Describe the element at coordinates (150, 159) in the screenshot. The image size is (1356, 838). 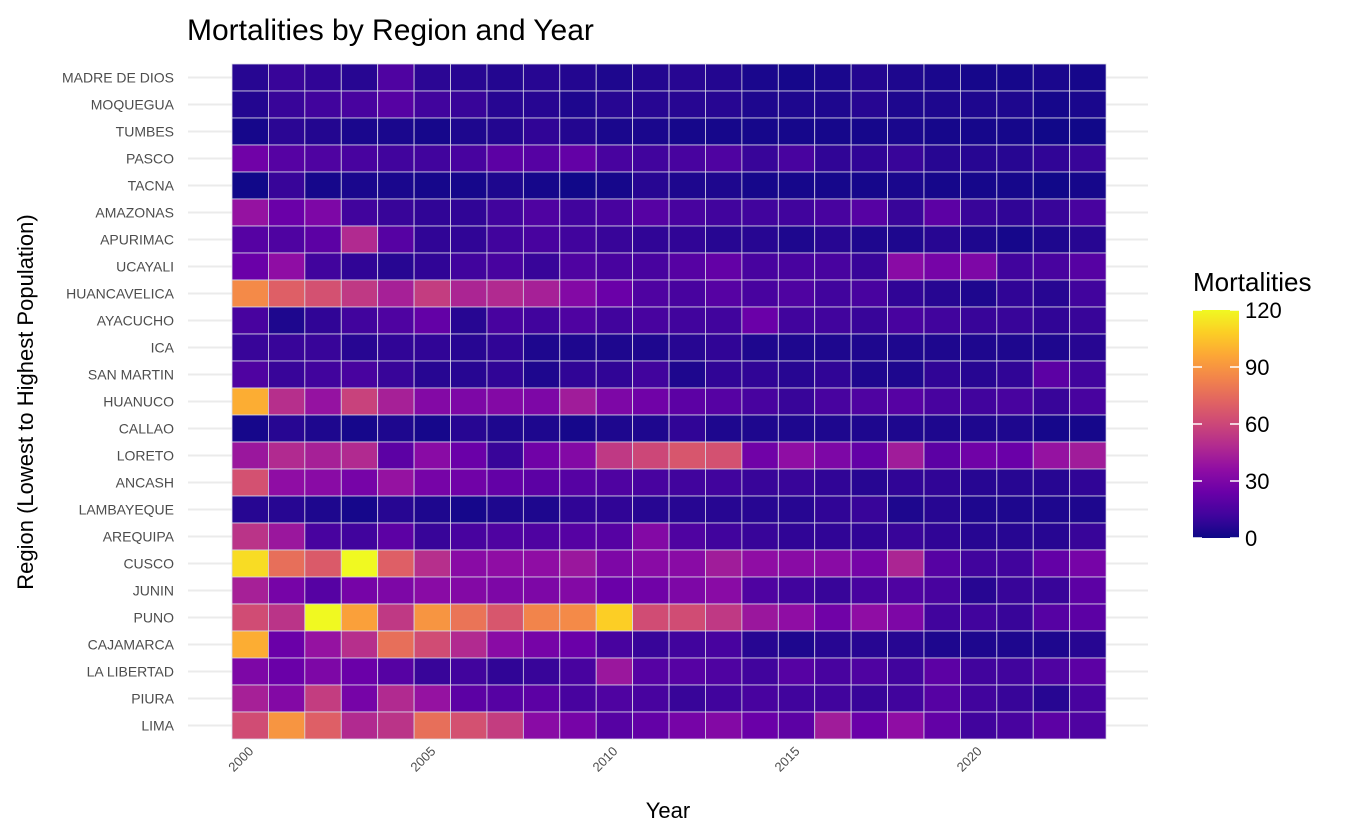
I see `y-tick-label: PASCO` at that location.